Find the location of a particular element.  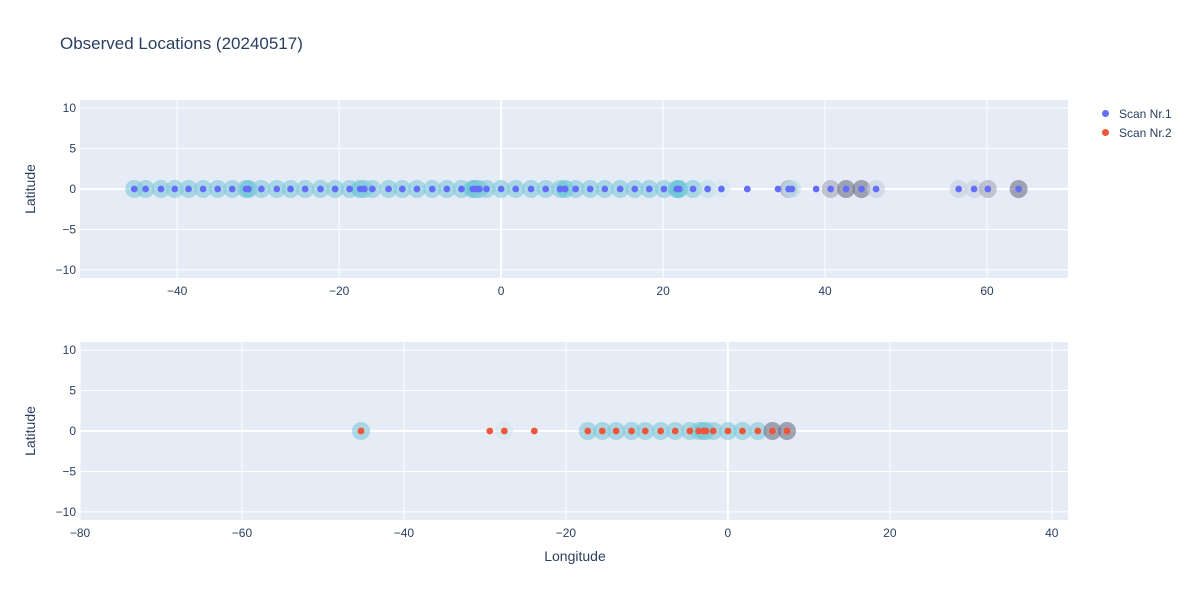

x-tick-label: −60 is located at coordinates (242, 533).